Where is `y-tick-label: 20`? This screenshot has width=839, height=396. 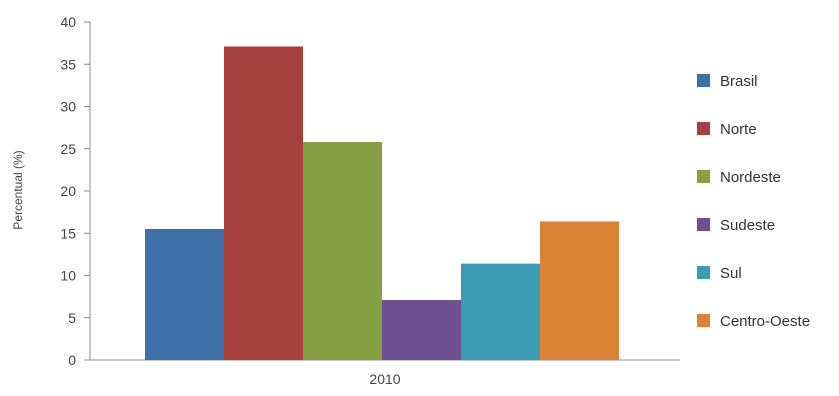
y-tick-label: 20 is located at coordinates (68, 191).